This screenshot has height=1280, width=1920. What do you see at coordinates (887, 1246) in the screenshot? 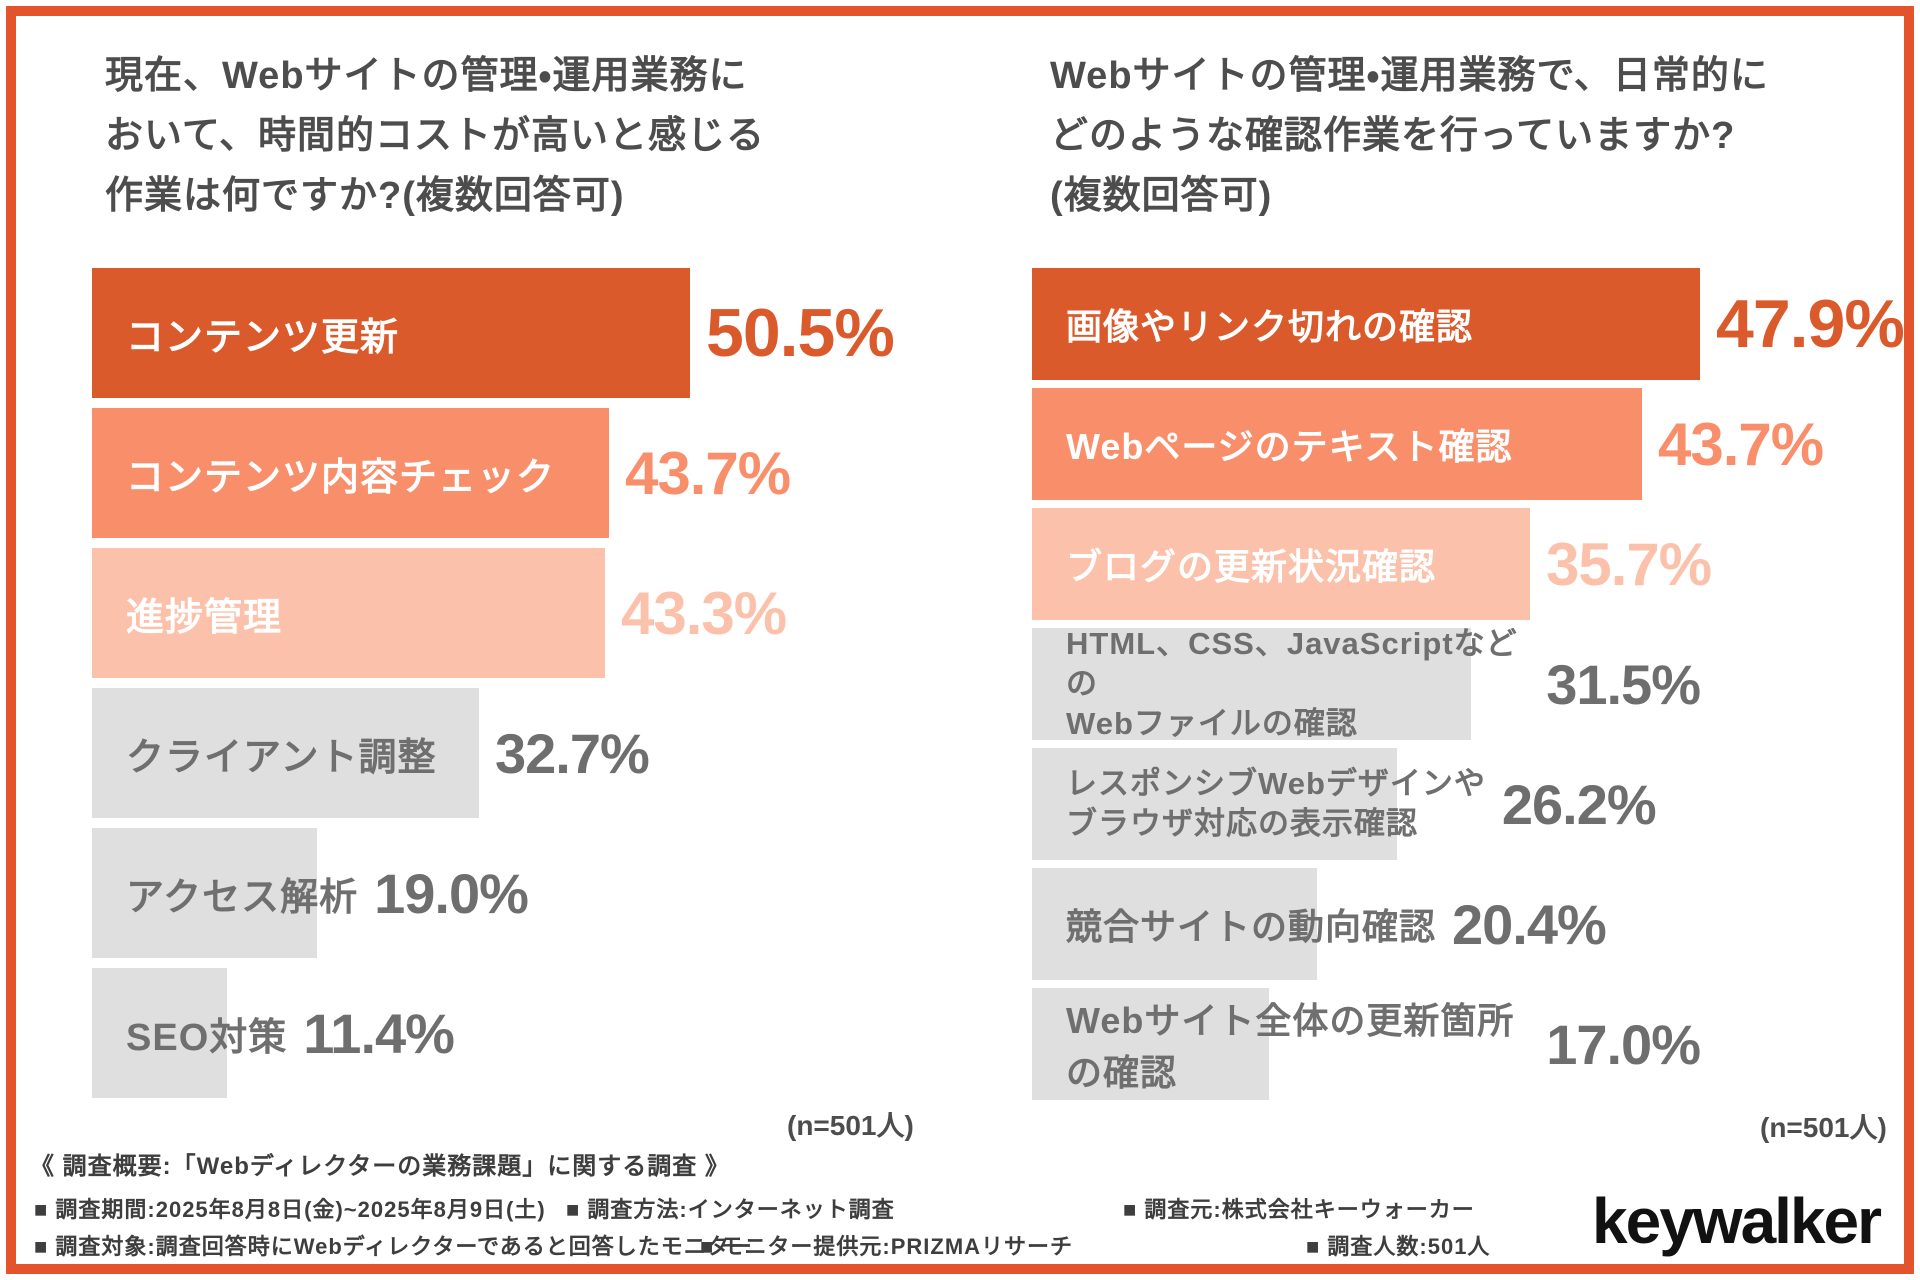
I see `footer-item-monitor-provider: ■ モニター提供元:PRIZMAリサーチ` at bounding box center [887, 1246].